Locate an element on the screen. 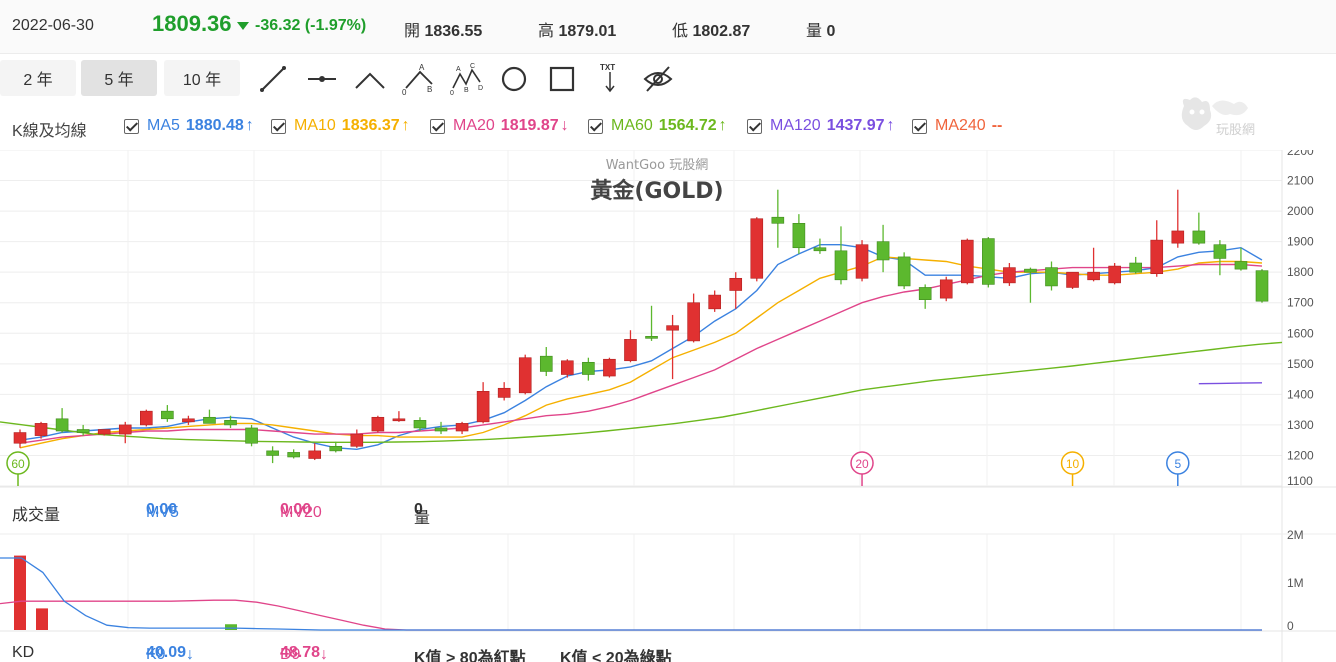 This screenshot has height=662, width=1336. y-tick-label: 1900 is located at coordinates (1300, 242).